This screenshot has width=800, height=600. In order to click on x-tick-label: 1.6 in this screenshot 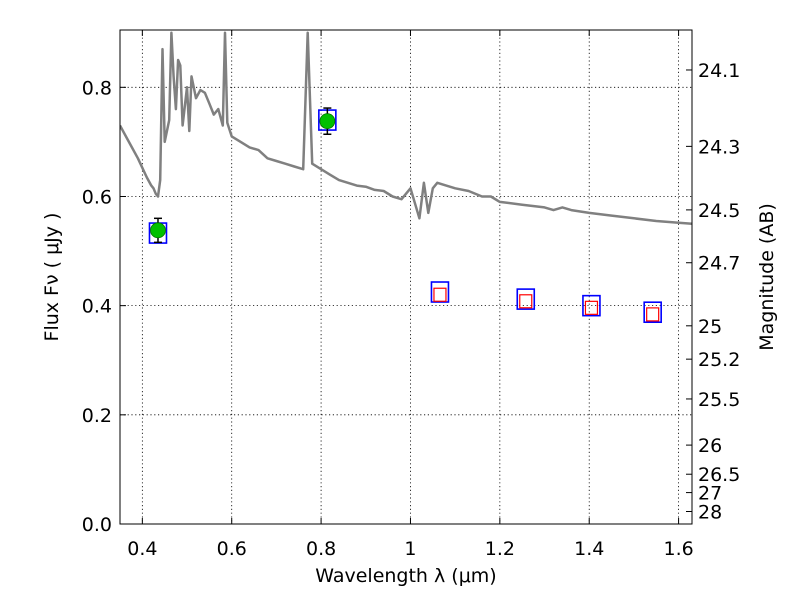, I will do `click(678, 549)`.